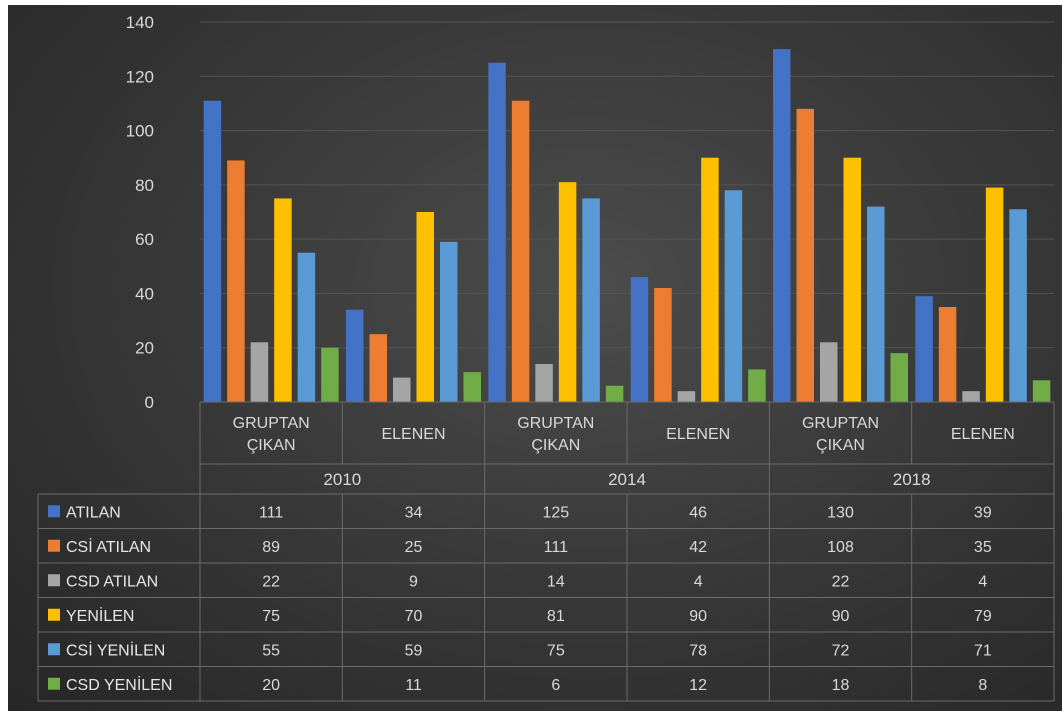 This screenshot has width=1062, height=711. What do you see at coordinates (144, 348) in the screenshot?
I see `y-tick-label-20: 20` at bounding box center [144, 348].